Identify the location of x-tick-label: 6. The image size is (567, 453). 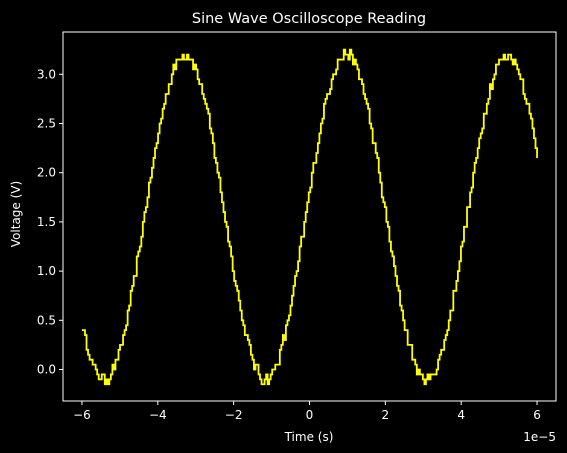
(537, 415).